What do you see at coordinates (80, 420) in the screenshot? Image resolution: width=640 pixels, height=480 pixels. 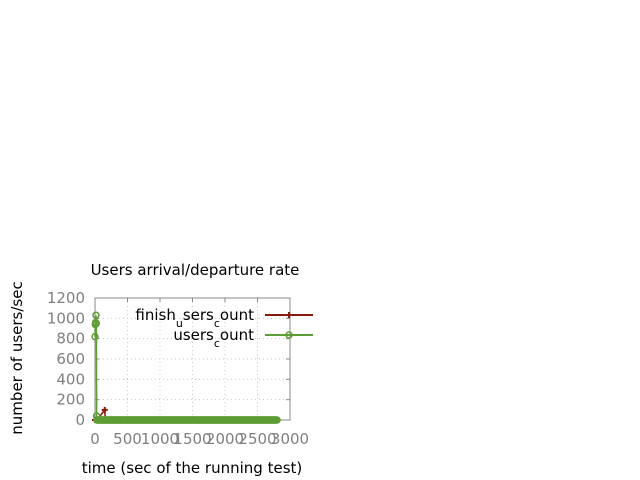 I see `y-tick-label: 0` at bounding box center [80, 420].